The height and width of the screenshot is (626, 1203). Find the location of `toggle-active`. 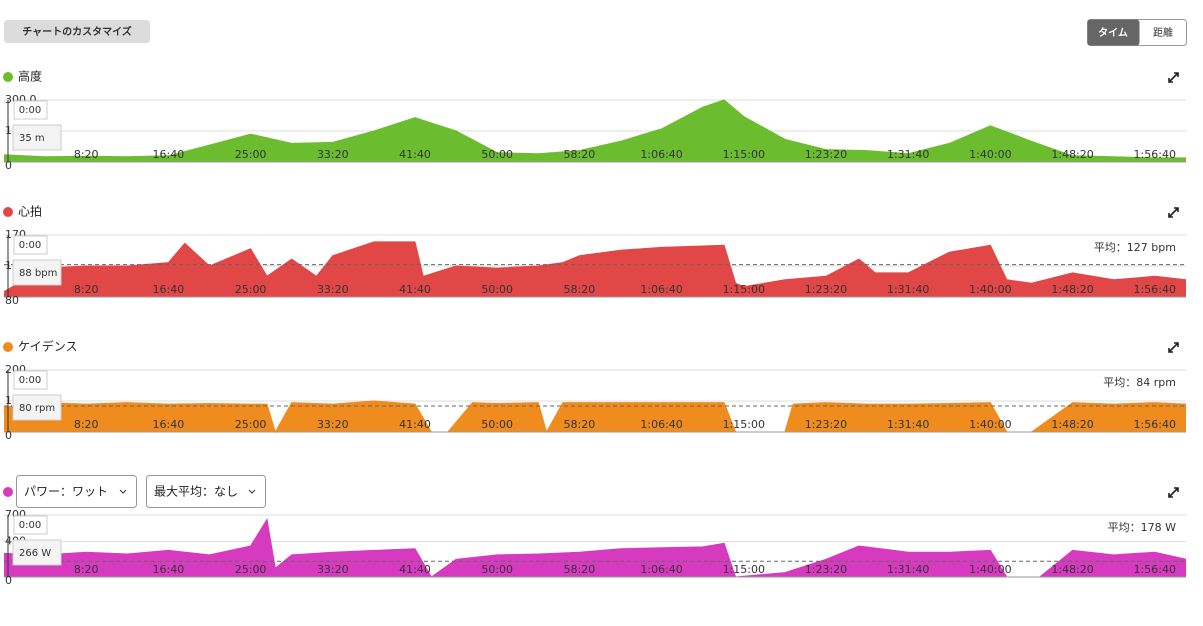

toggle-active is located at coordinates (1113, 32).